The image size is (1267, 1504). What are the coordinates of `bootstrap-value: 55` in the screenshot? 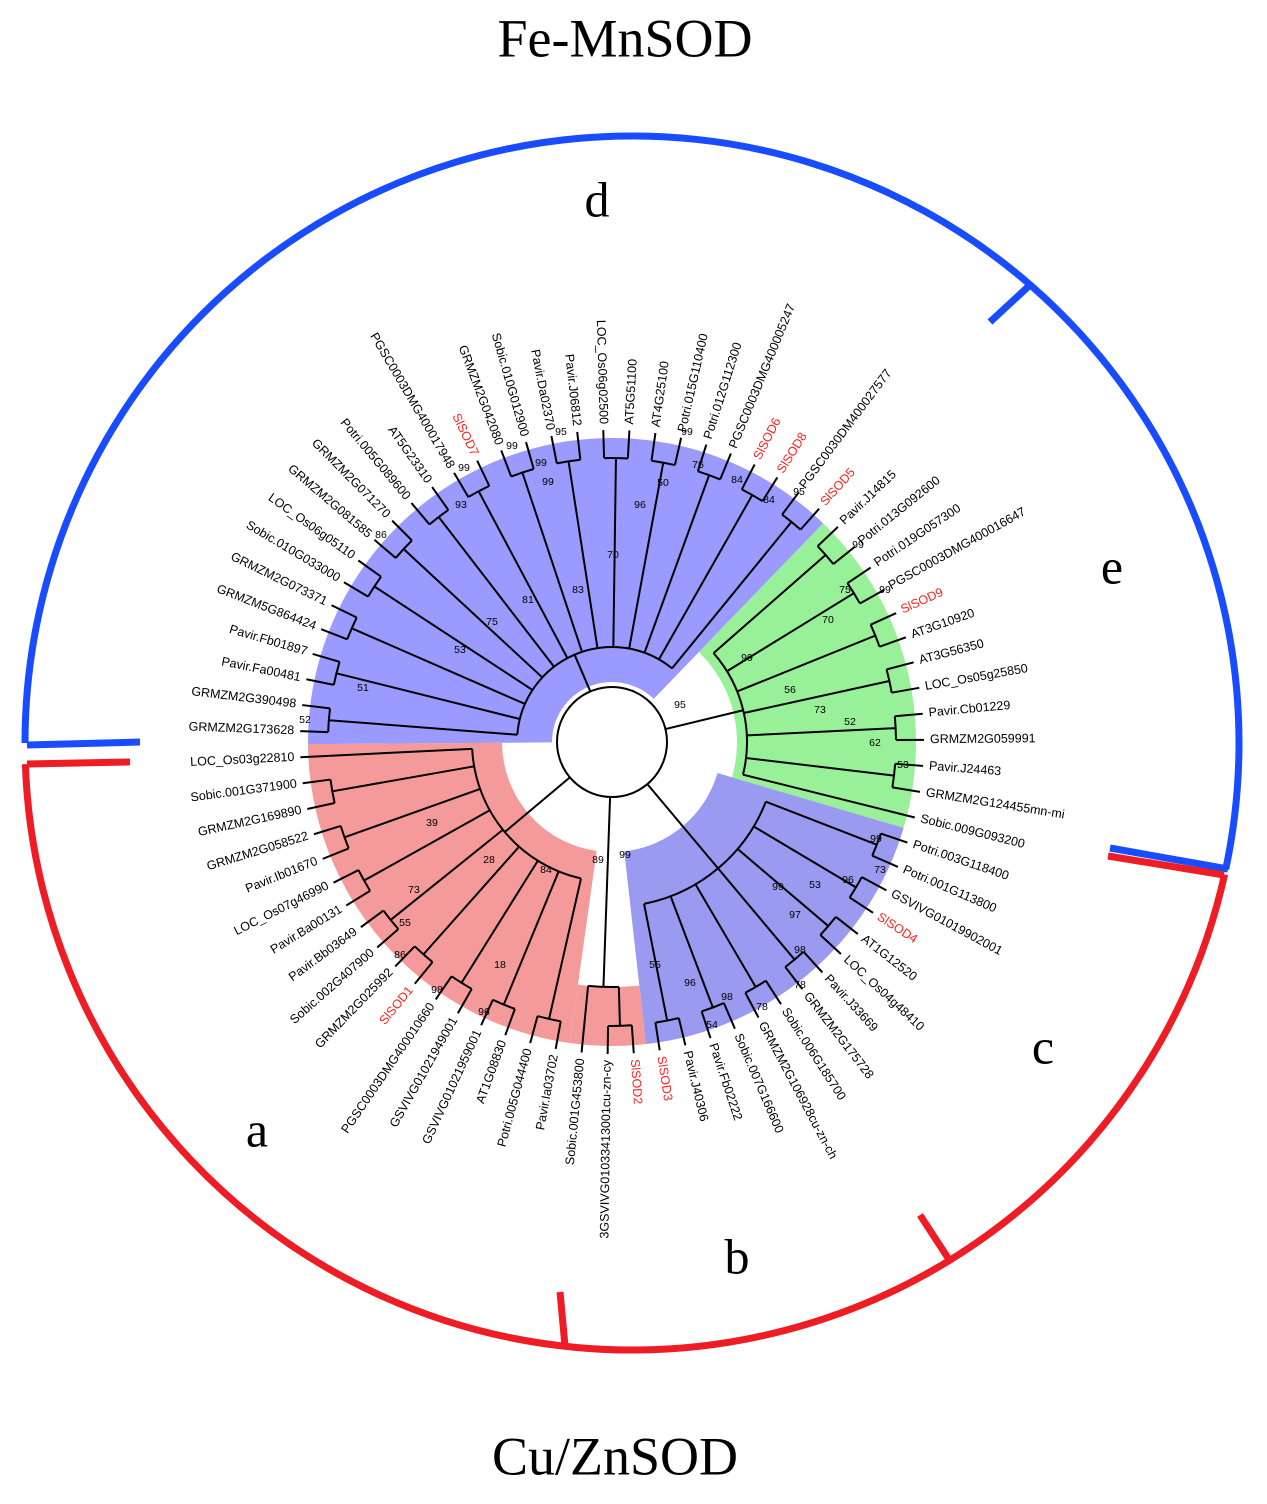 It's located at (405, 923).